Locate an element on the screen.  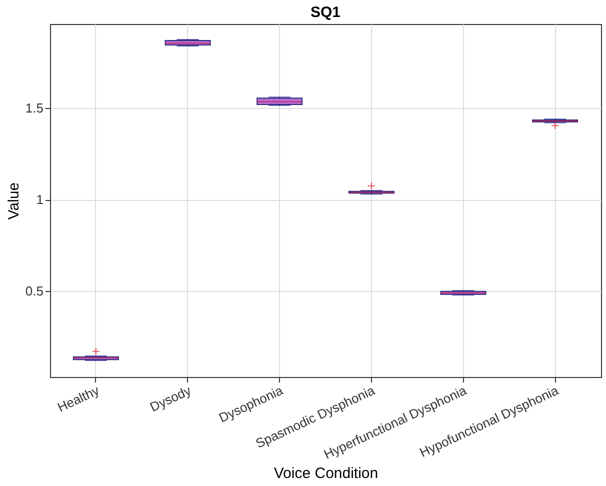
y-tick-label: 1 is located at coordinates (40, 200).